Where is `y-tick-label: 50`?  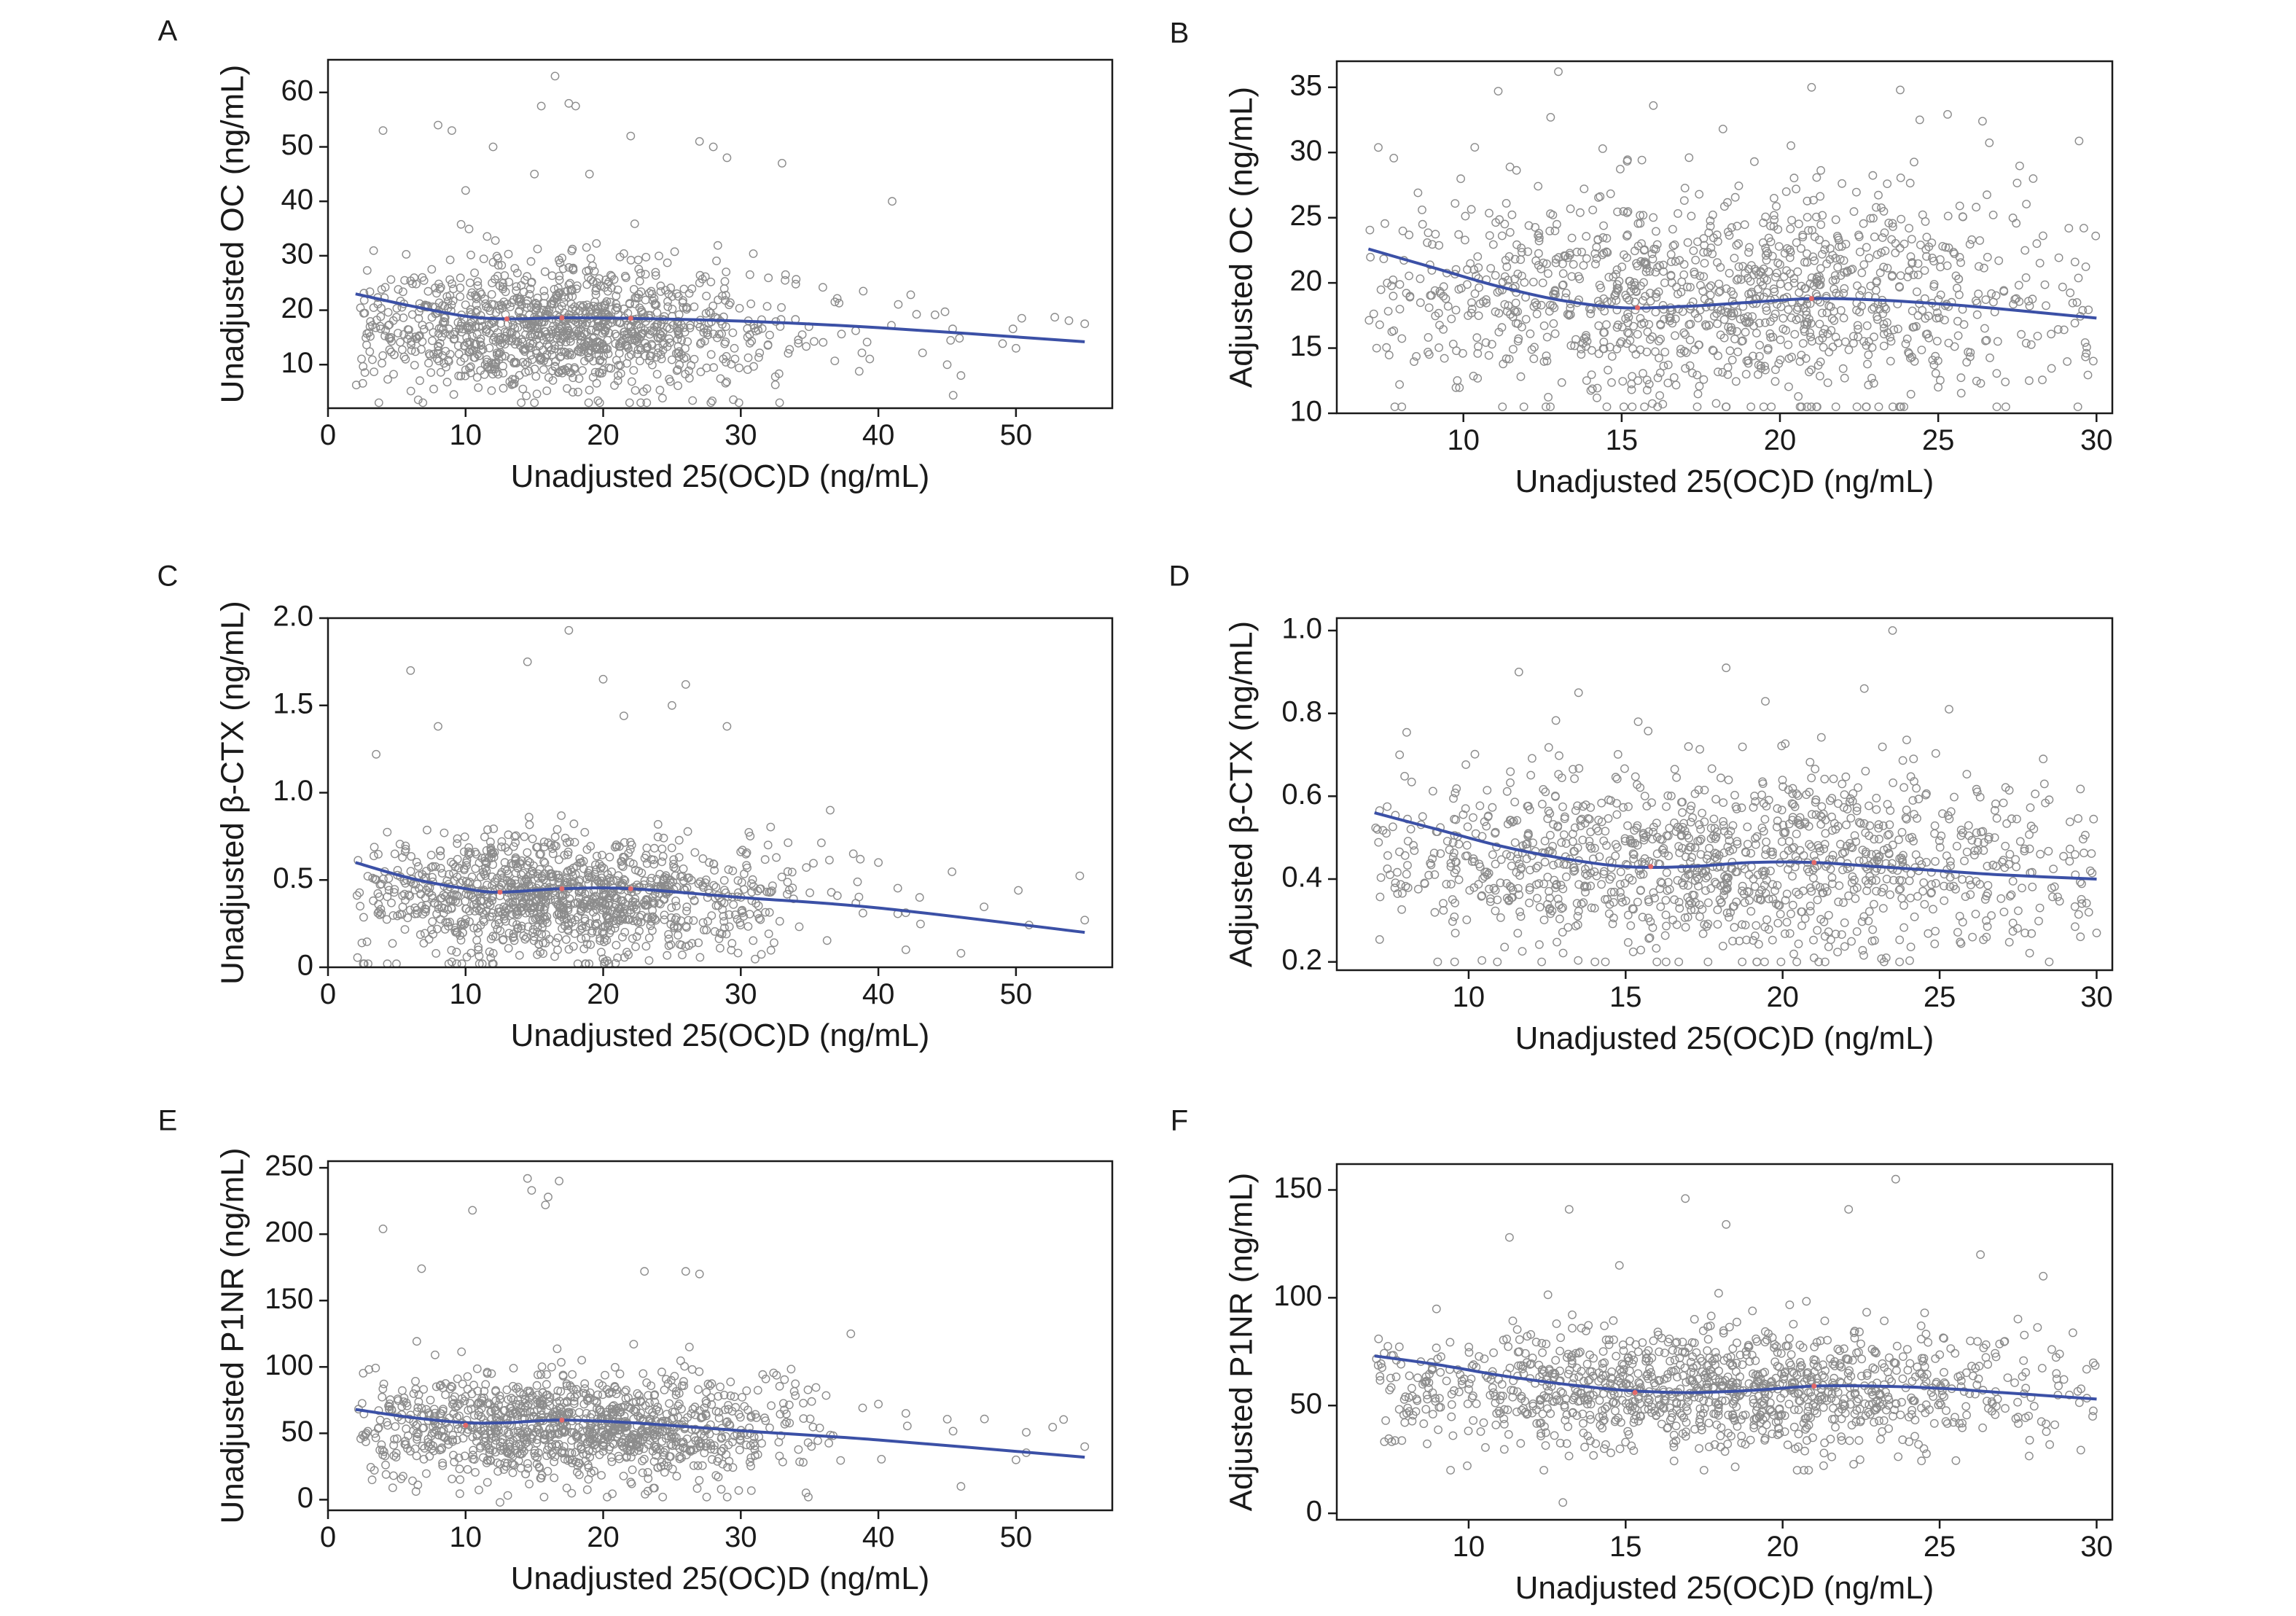 y-tick-label: 50 is located at coordinates (298, 145).